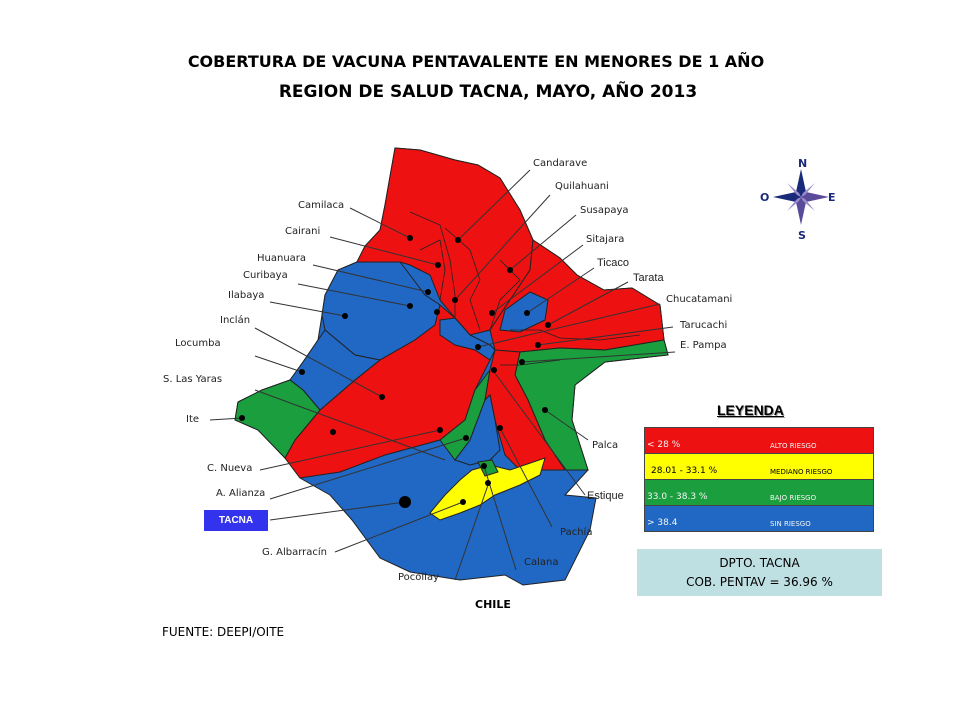 The image size is (960, 720). Describe the element at coordinates (294, 552) in the screenshot. I see `label-g-albarracin: G. Albarracín` at that location.